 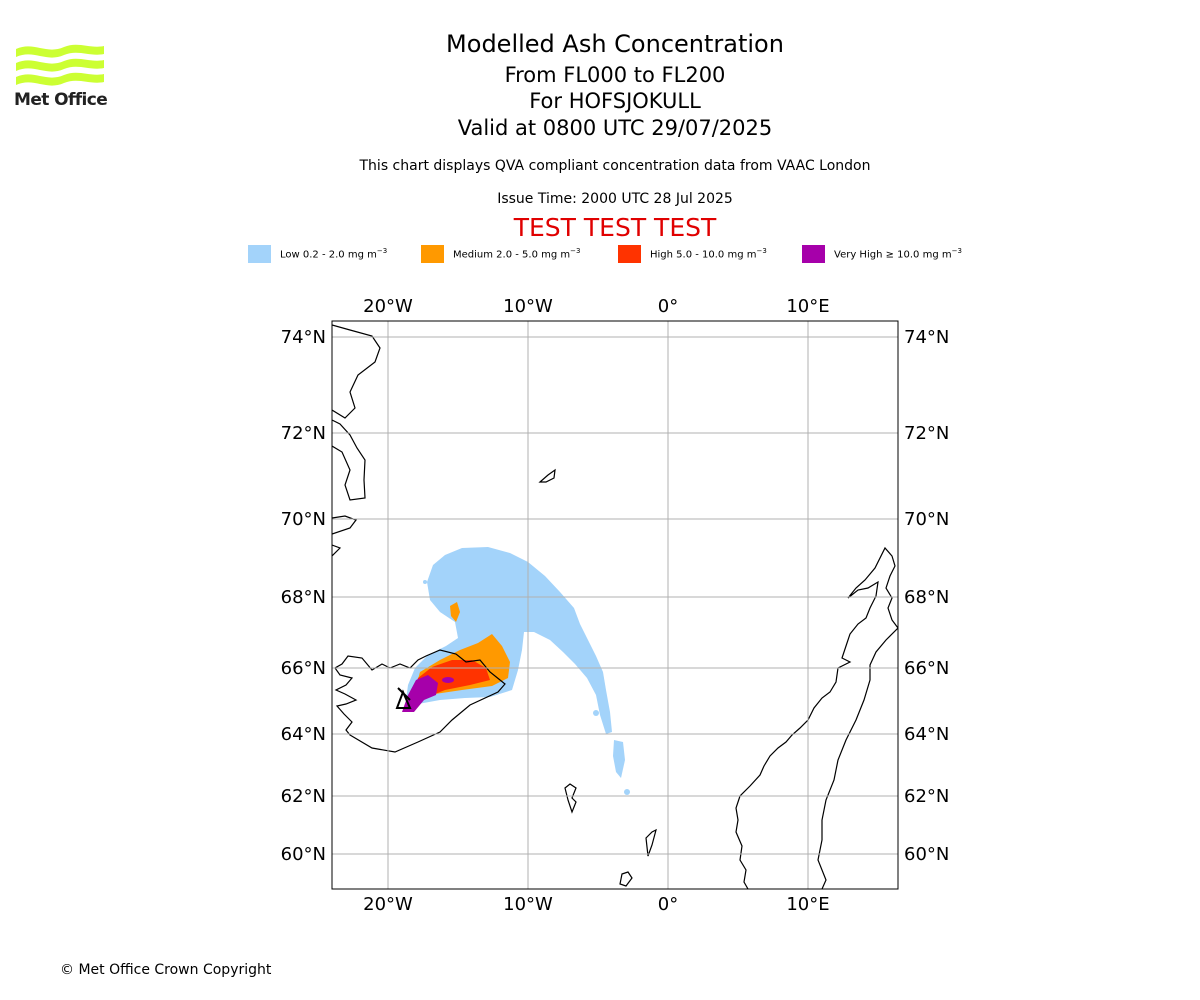 What do you see at coordinates (807, 904) in the screenshot?
I see `lon-bottom-label: 10°E` at bounding box center [807, 904].